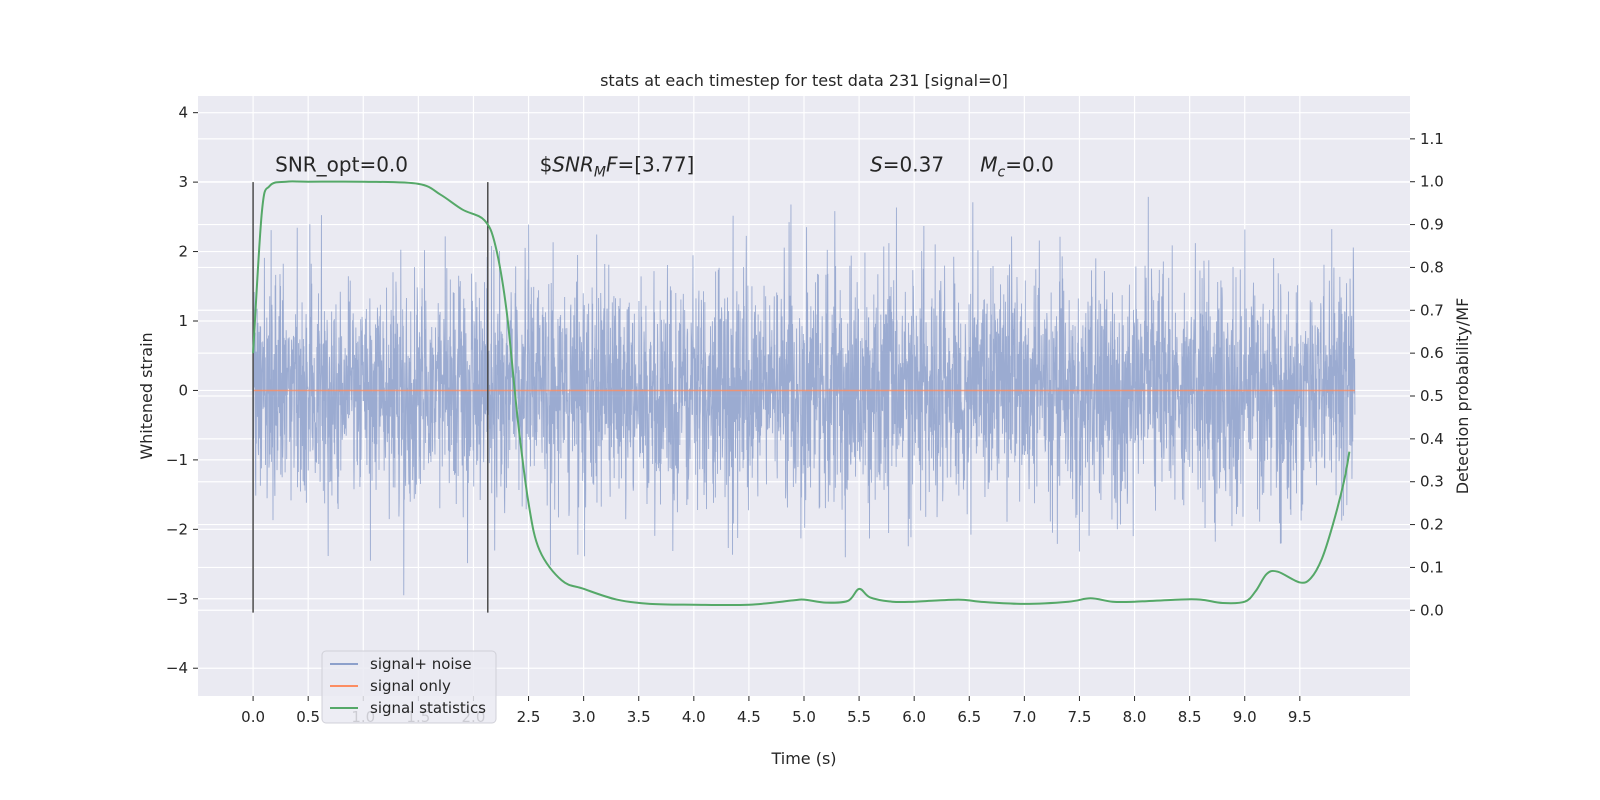  Describe the element at coordinates (529, 717) in the screenshot. I see `x-tick-label-5: 2.5` at that location.